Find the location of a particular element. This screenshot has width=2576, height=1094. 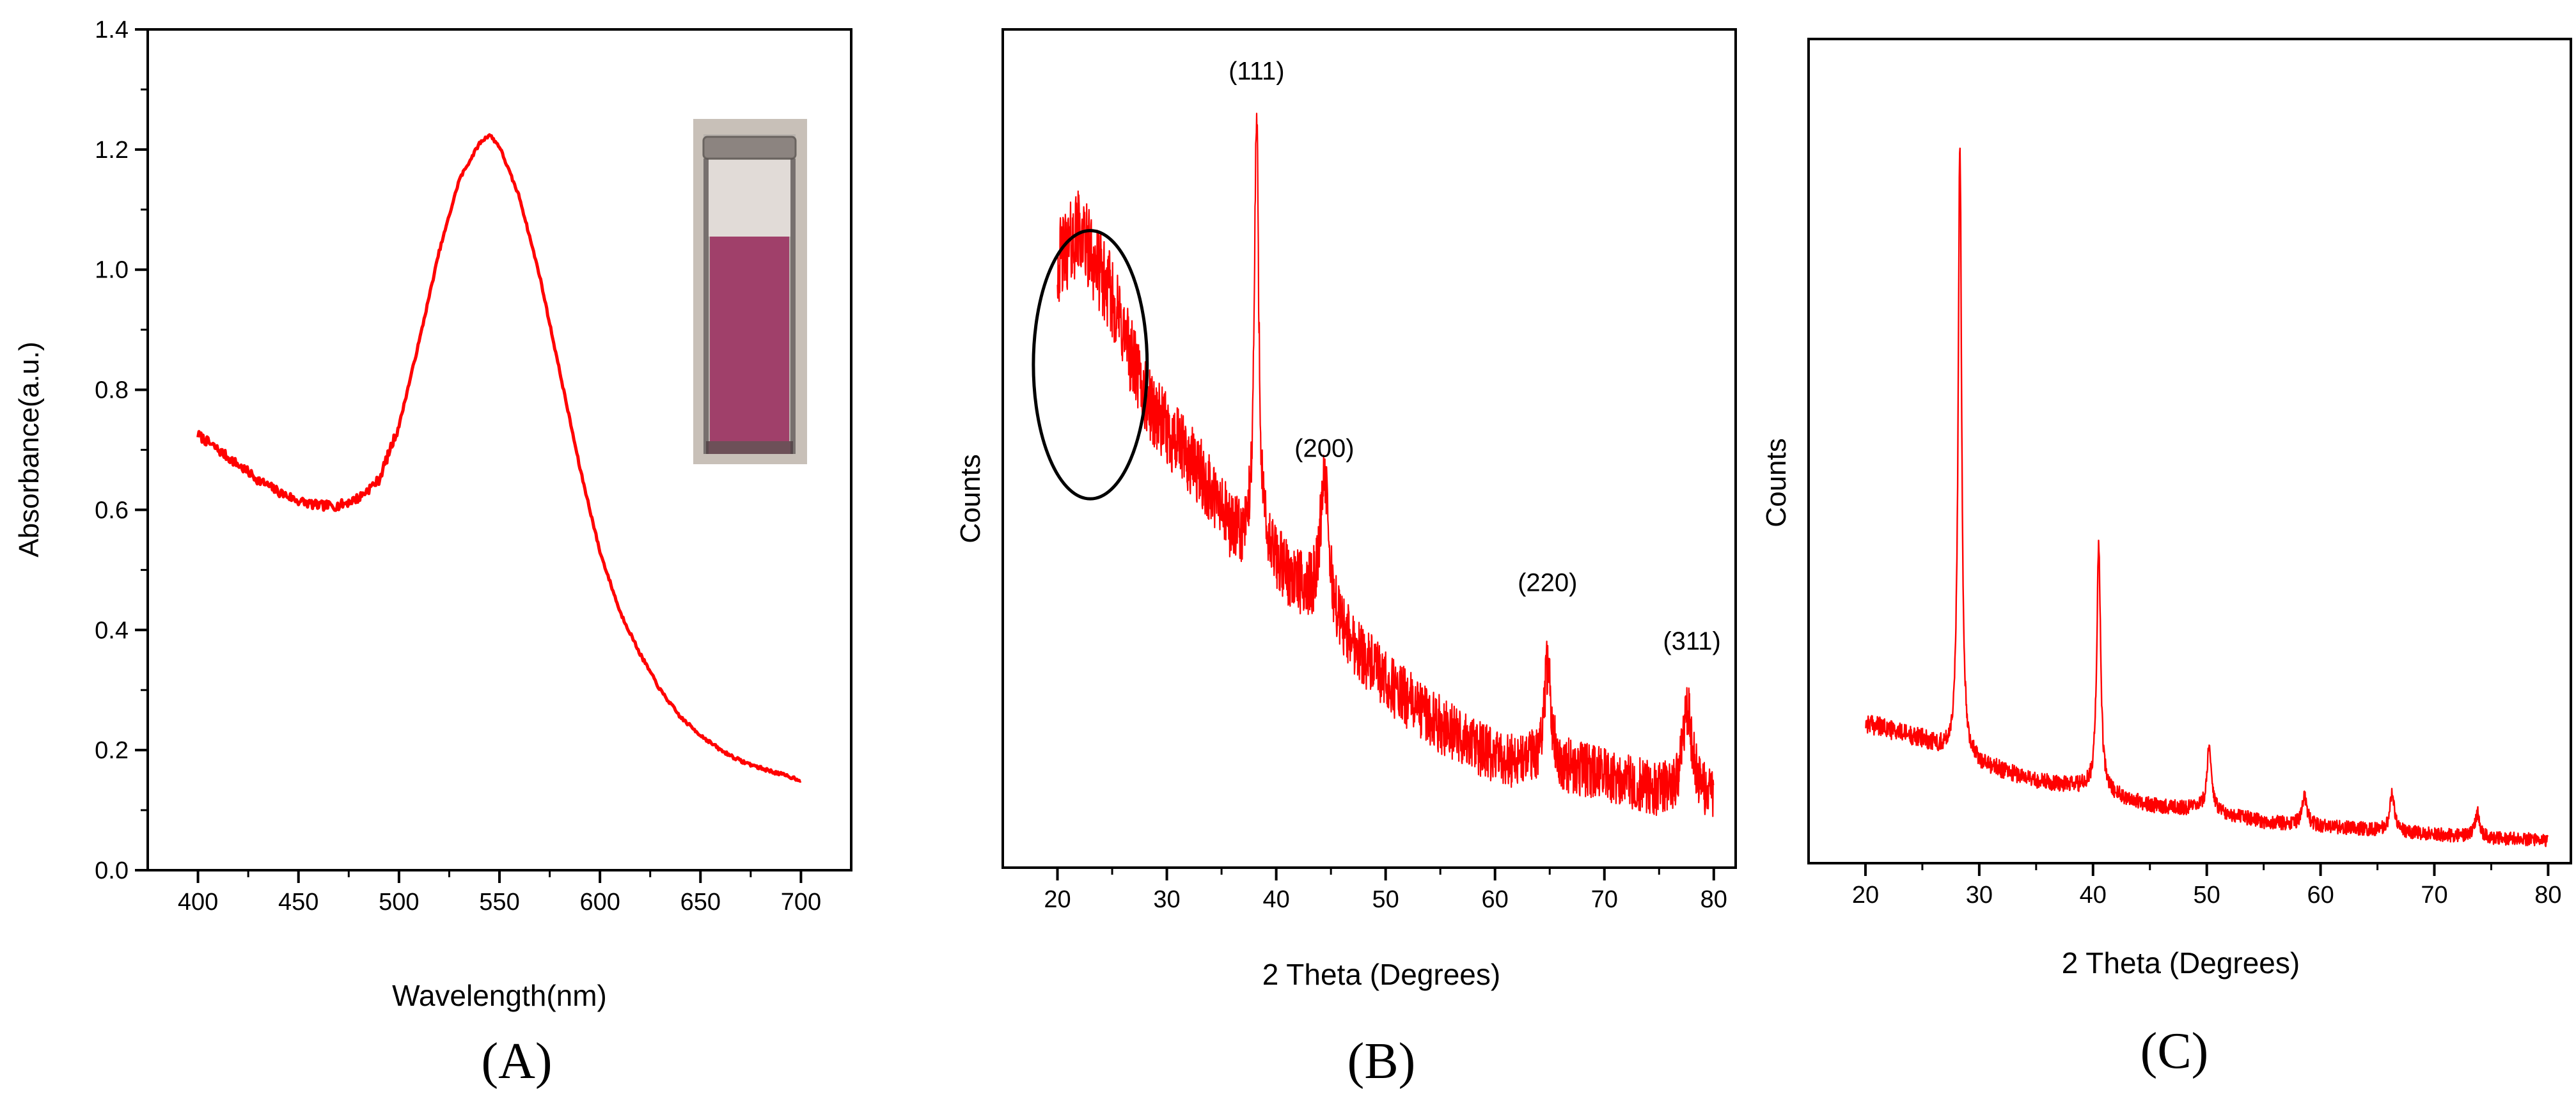

panel-a-inset-cuvette-photo is located at coordinates (750, 291).